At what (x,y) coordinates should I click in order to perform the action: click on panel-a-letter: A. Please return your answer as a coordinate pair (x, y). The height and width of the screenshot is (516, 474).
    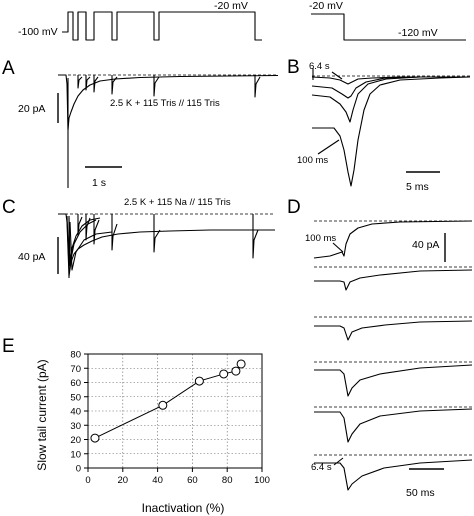
    Looking at the image, I should click on (8, 68).